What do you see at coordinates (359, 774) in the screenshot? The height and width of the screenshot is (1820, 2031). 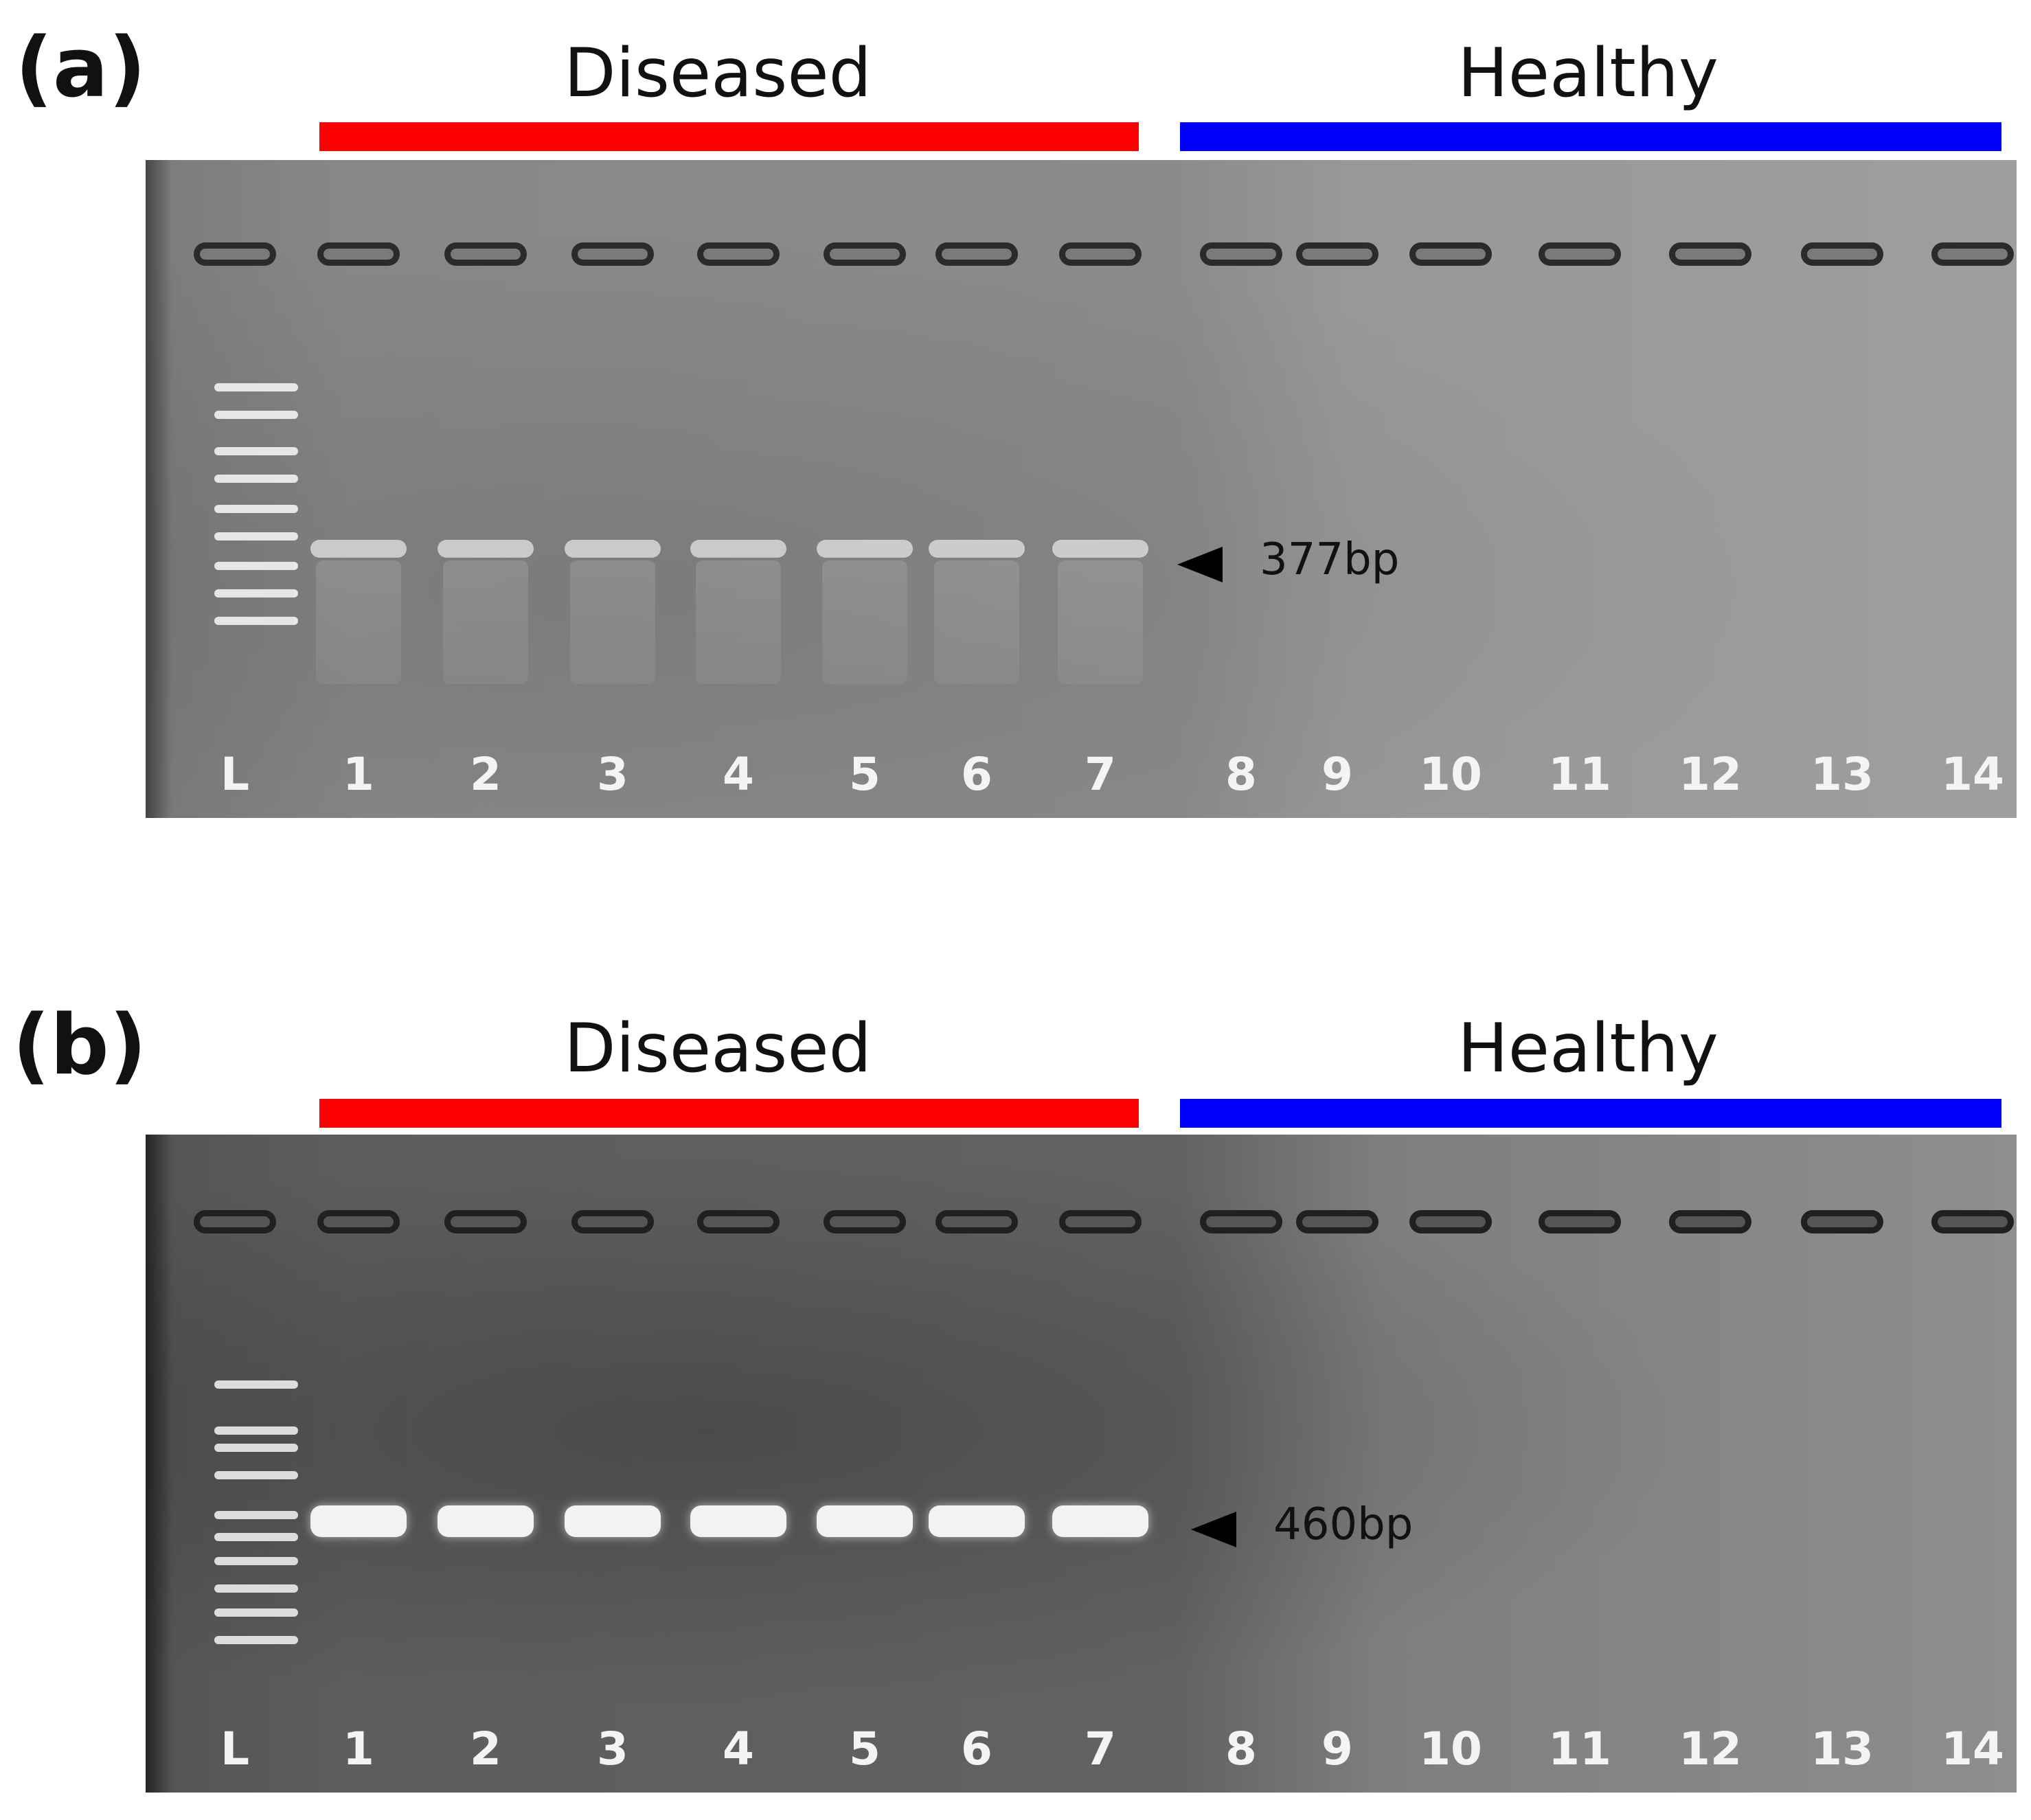 I see `lane-label-1: 1` at bounding box center [359, 774].